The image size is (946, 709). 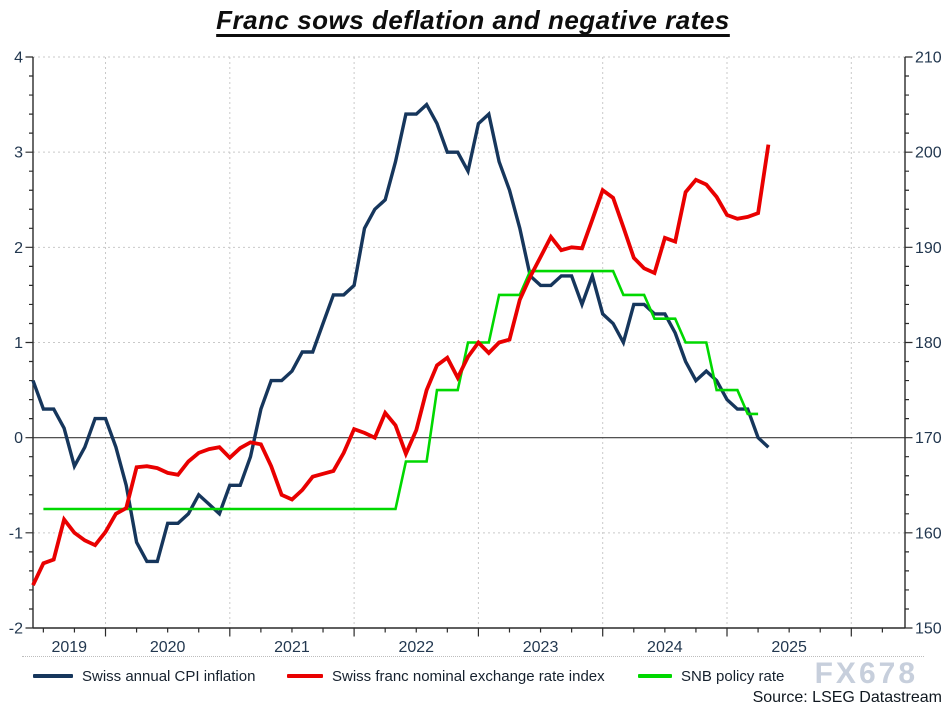 I want to click on watermark: FX678, so click(x=866, y=673).